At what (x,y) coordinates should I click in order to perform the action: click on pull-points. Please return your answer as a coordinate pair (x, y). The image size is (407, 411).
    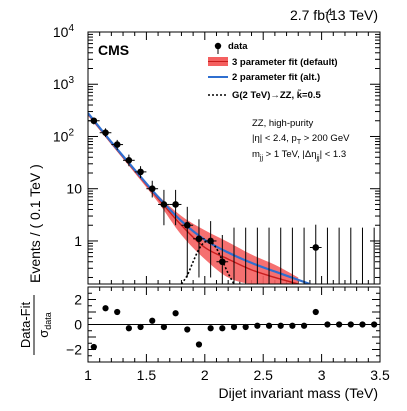
    Looking at the image, I should click on (234, 328).